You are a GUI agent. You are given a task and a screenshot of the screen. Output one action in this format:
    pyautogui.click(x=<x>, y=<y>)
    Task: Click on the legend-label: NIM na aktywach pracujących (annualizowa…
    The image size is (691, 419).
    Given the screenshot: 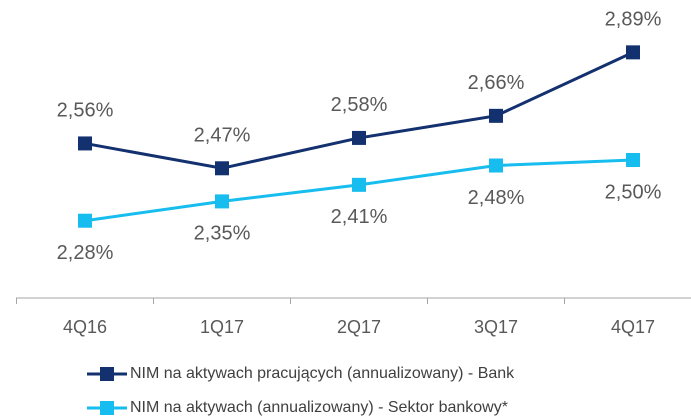 What is the action you would take?
    pyautogui.click(x=322, y=373)
    